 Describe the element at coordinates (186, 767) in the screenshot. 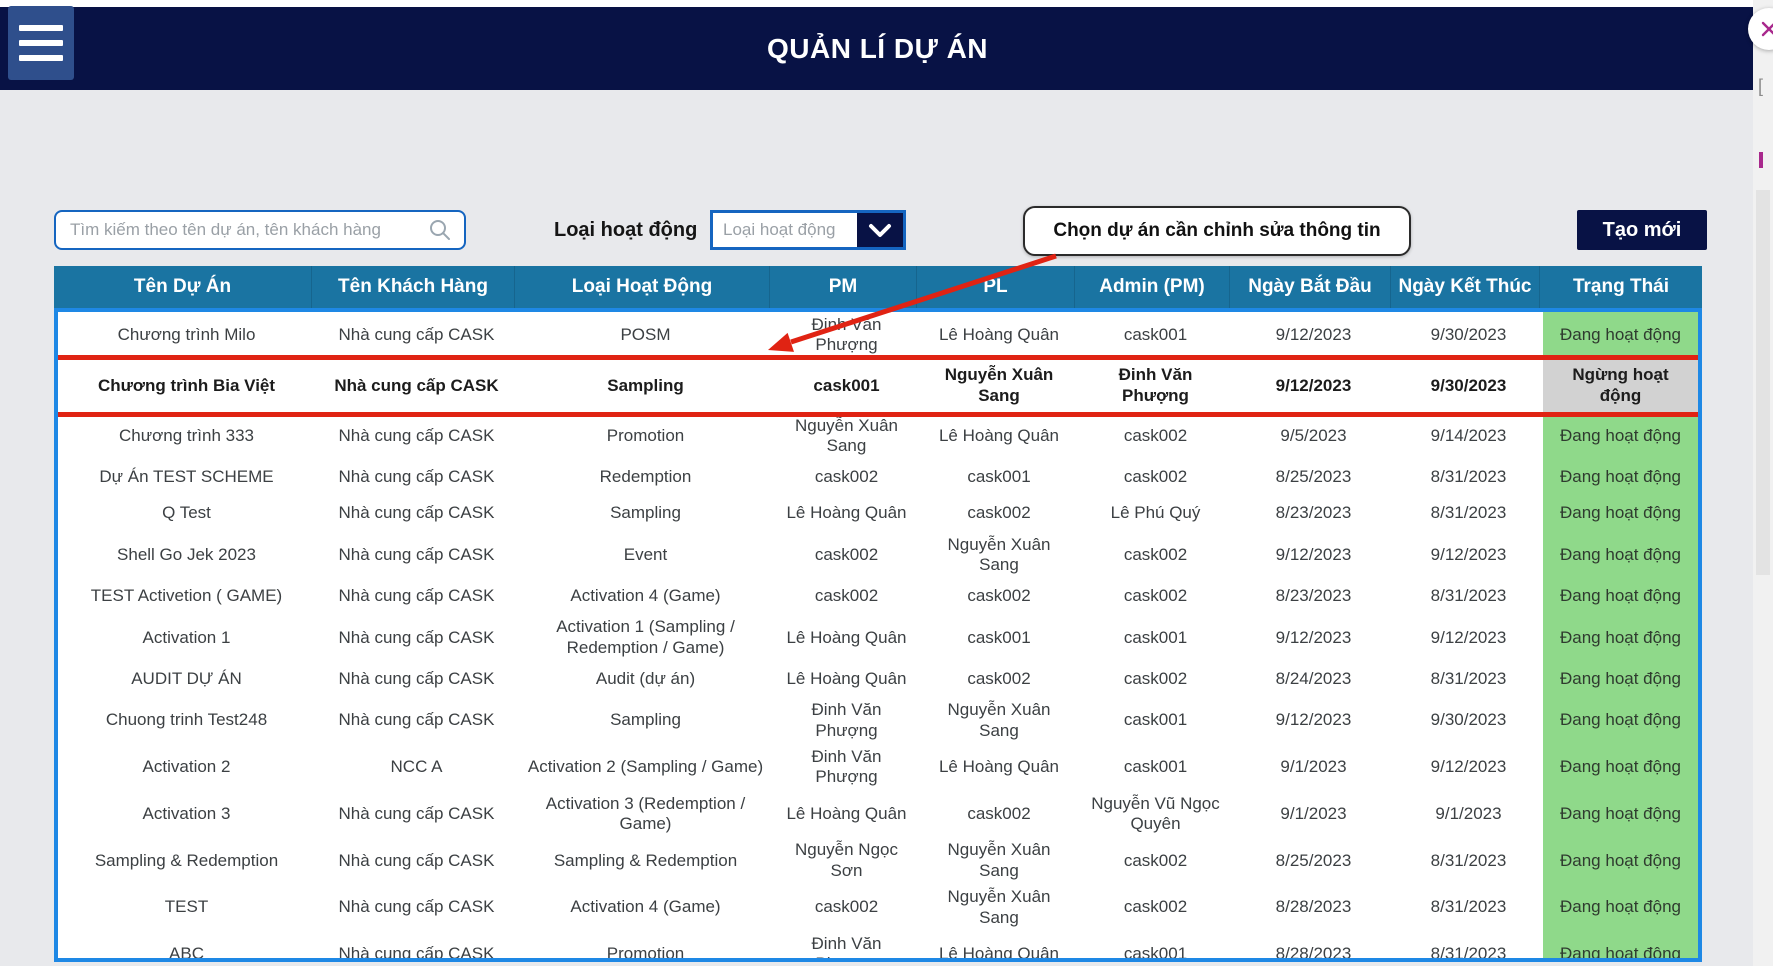

I see `table-cell: Activation 2` at that location.